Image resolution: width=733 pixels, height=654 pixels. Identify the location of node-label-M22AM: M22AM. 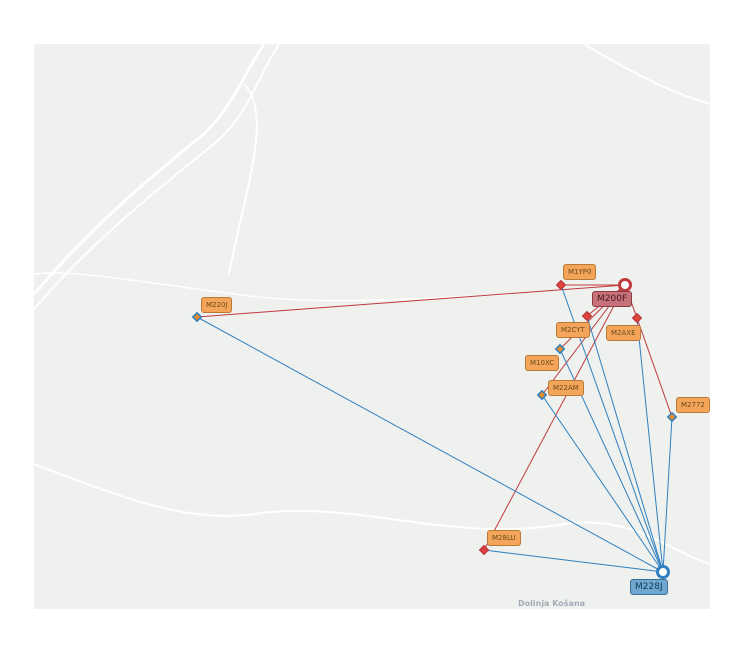
(566, 388).